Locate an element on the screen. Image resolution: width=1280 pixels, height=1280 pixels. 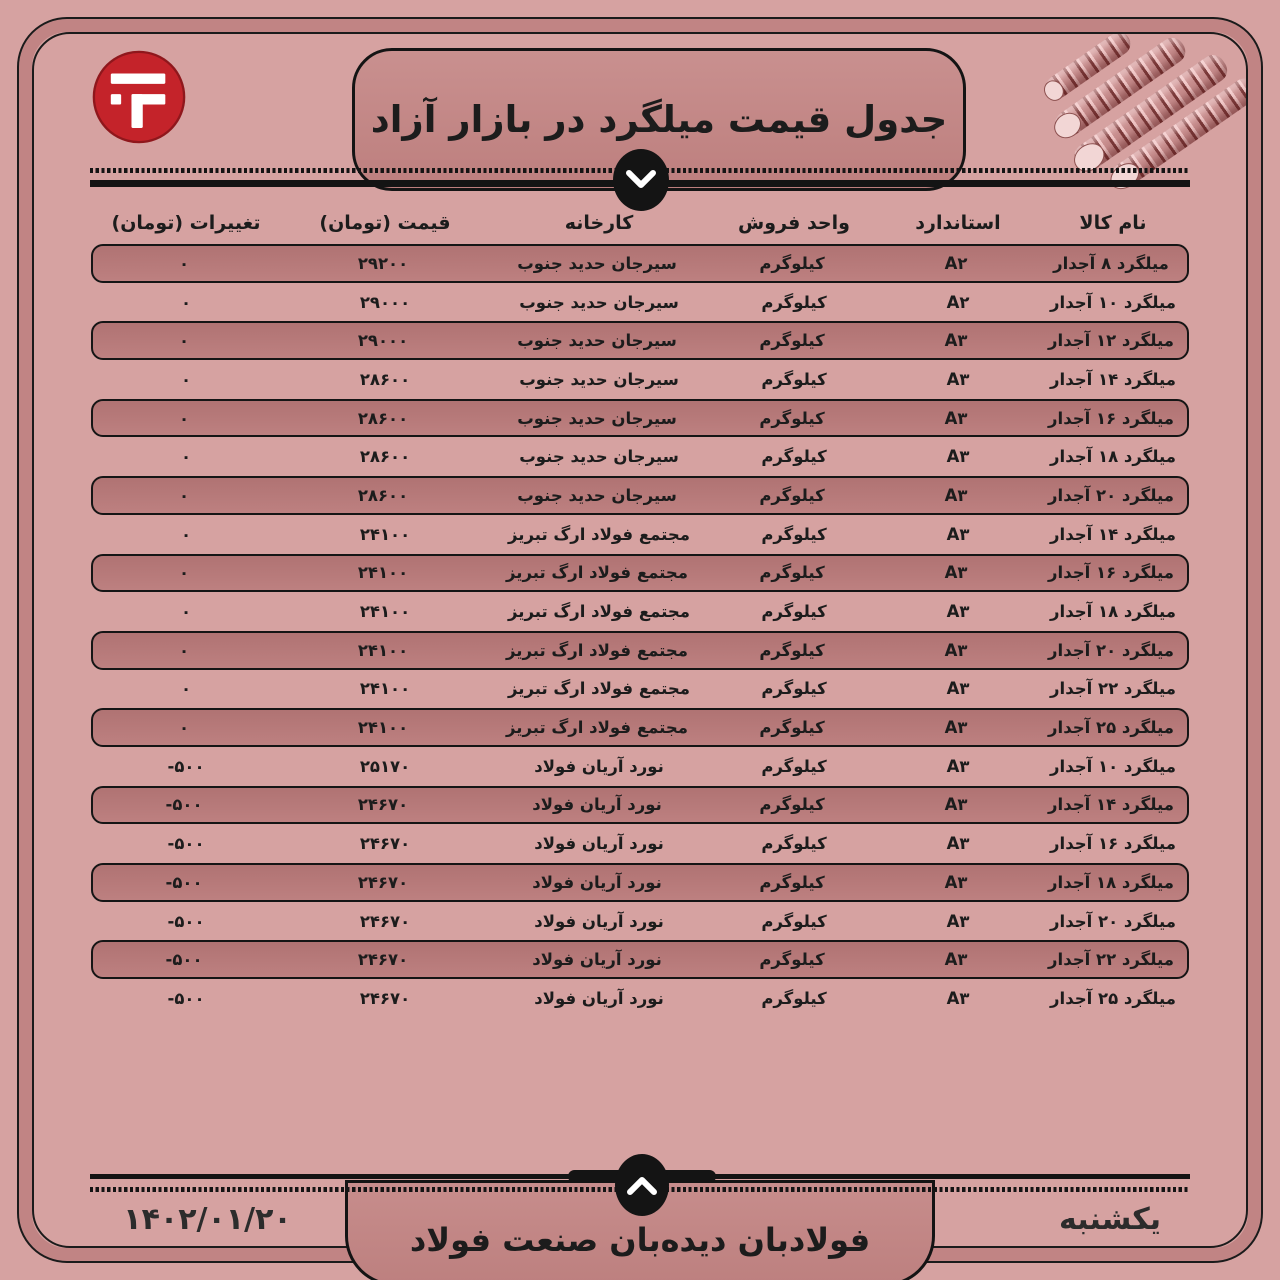
cell-product-name: میلگرد ۲۲ آجدار is located at coordinates (1113, 689).